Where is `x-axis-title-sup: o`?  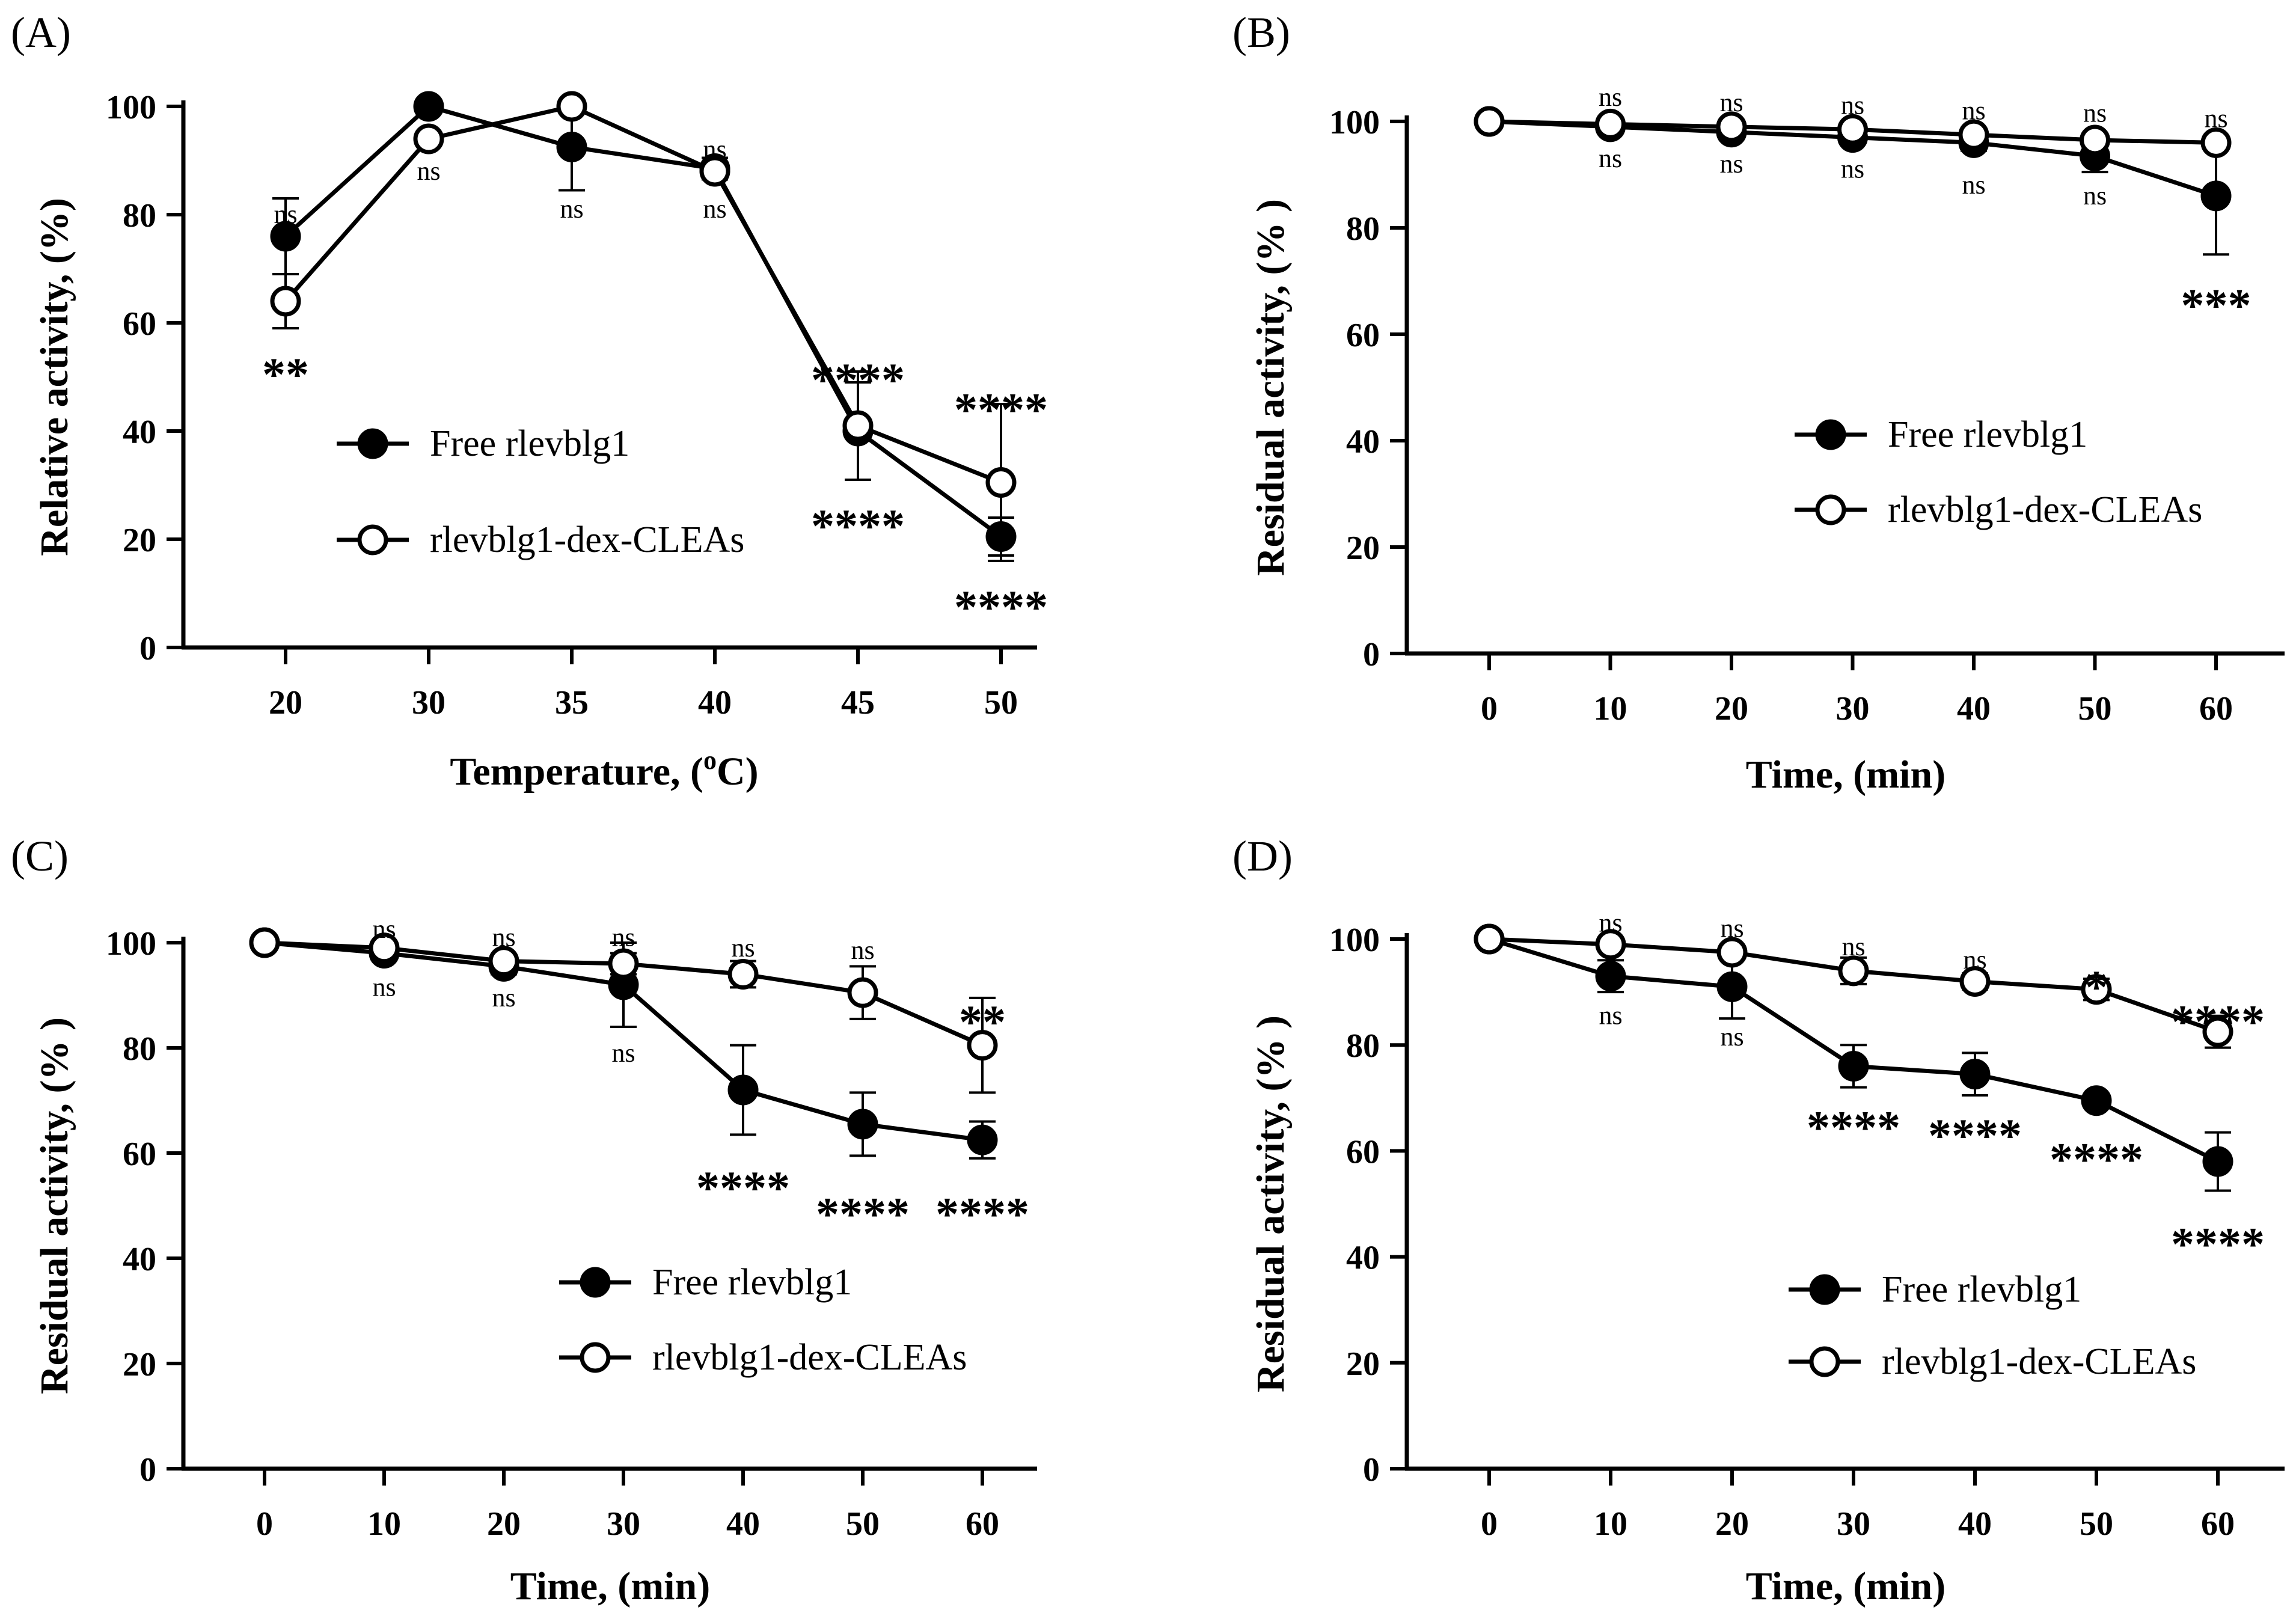 x-axis-title-sup: o is located at coordinates (710, 760).